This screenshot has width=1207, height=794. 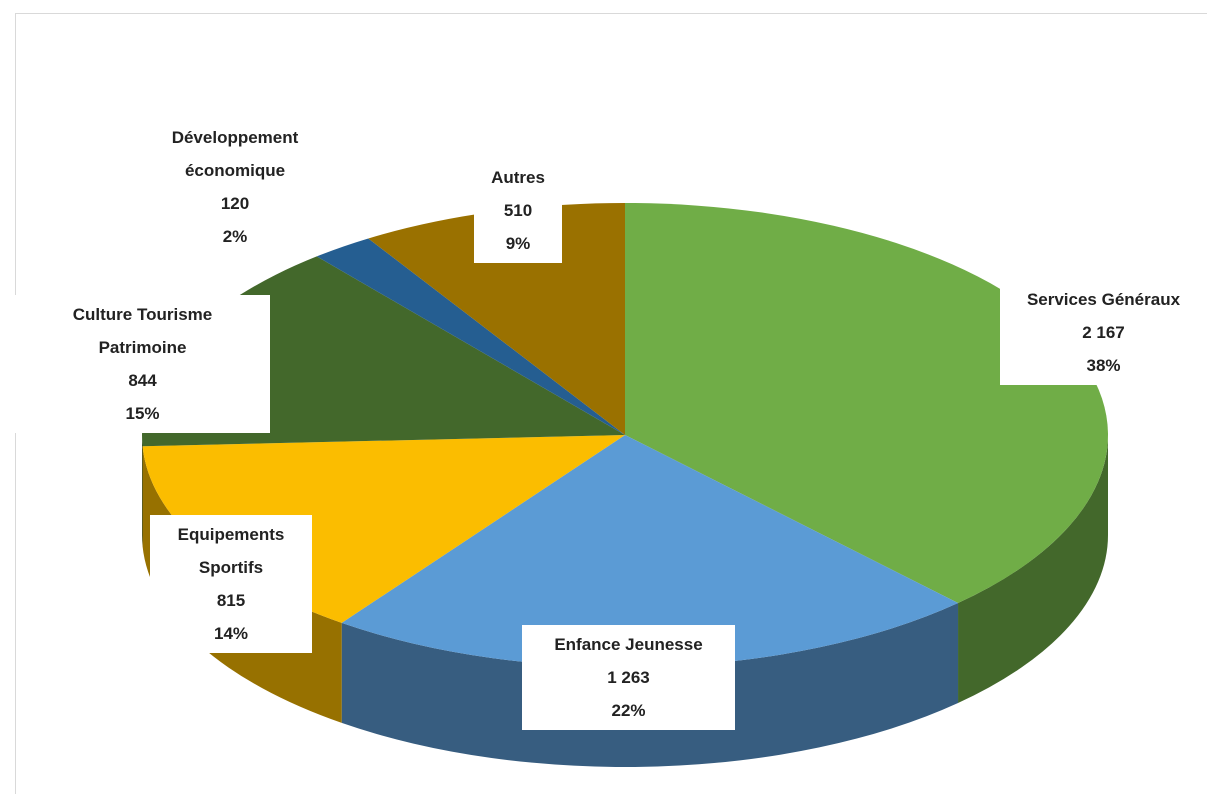 I want to click on data-label: Culture Tourisme Patrimoine 844 15%, so click(x=142, y=364).